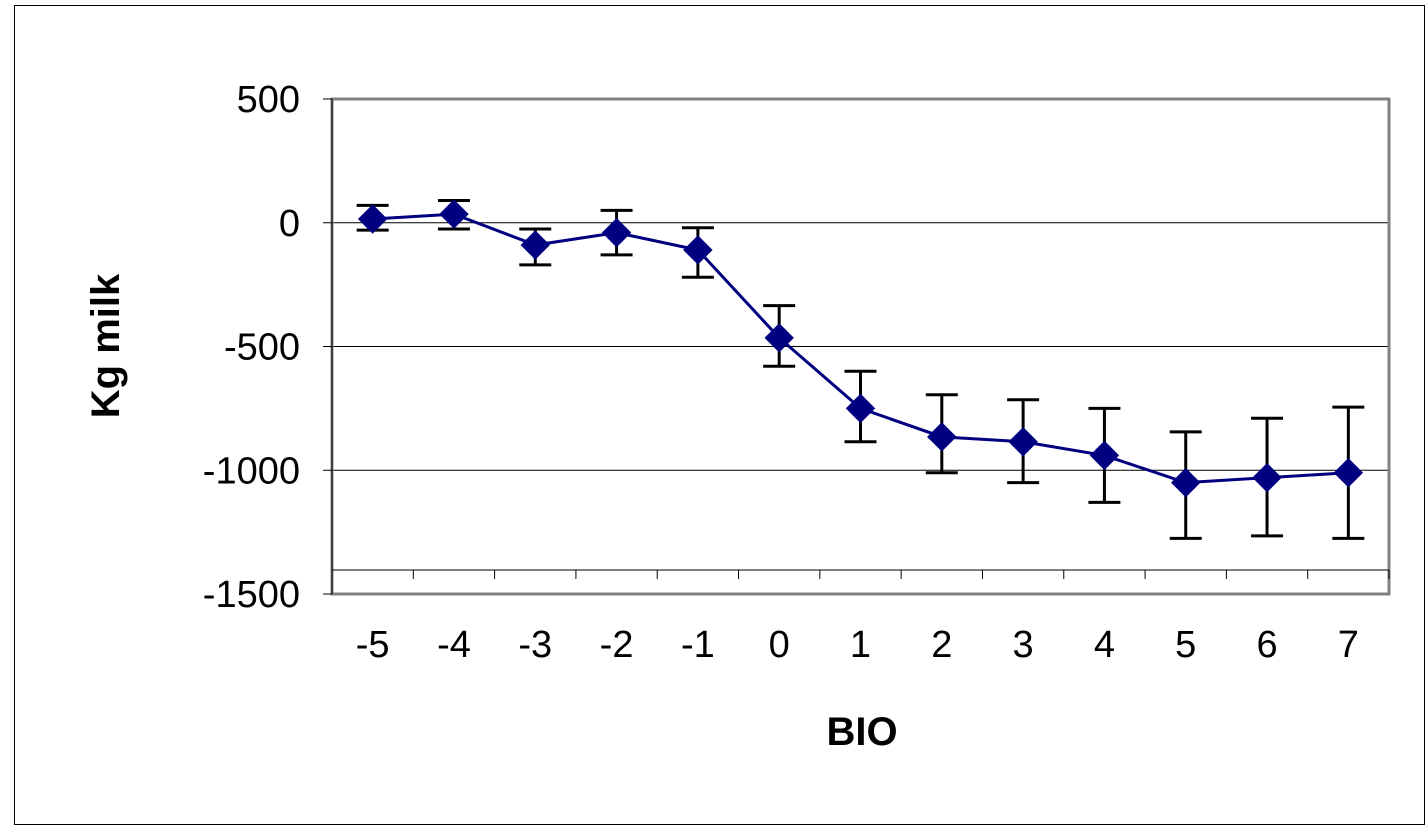 This screenshot has width=1427, height=828. I want to click on y-axis-ticks: 500 0 -500 -1000 -1500, so click(268, 347).